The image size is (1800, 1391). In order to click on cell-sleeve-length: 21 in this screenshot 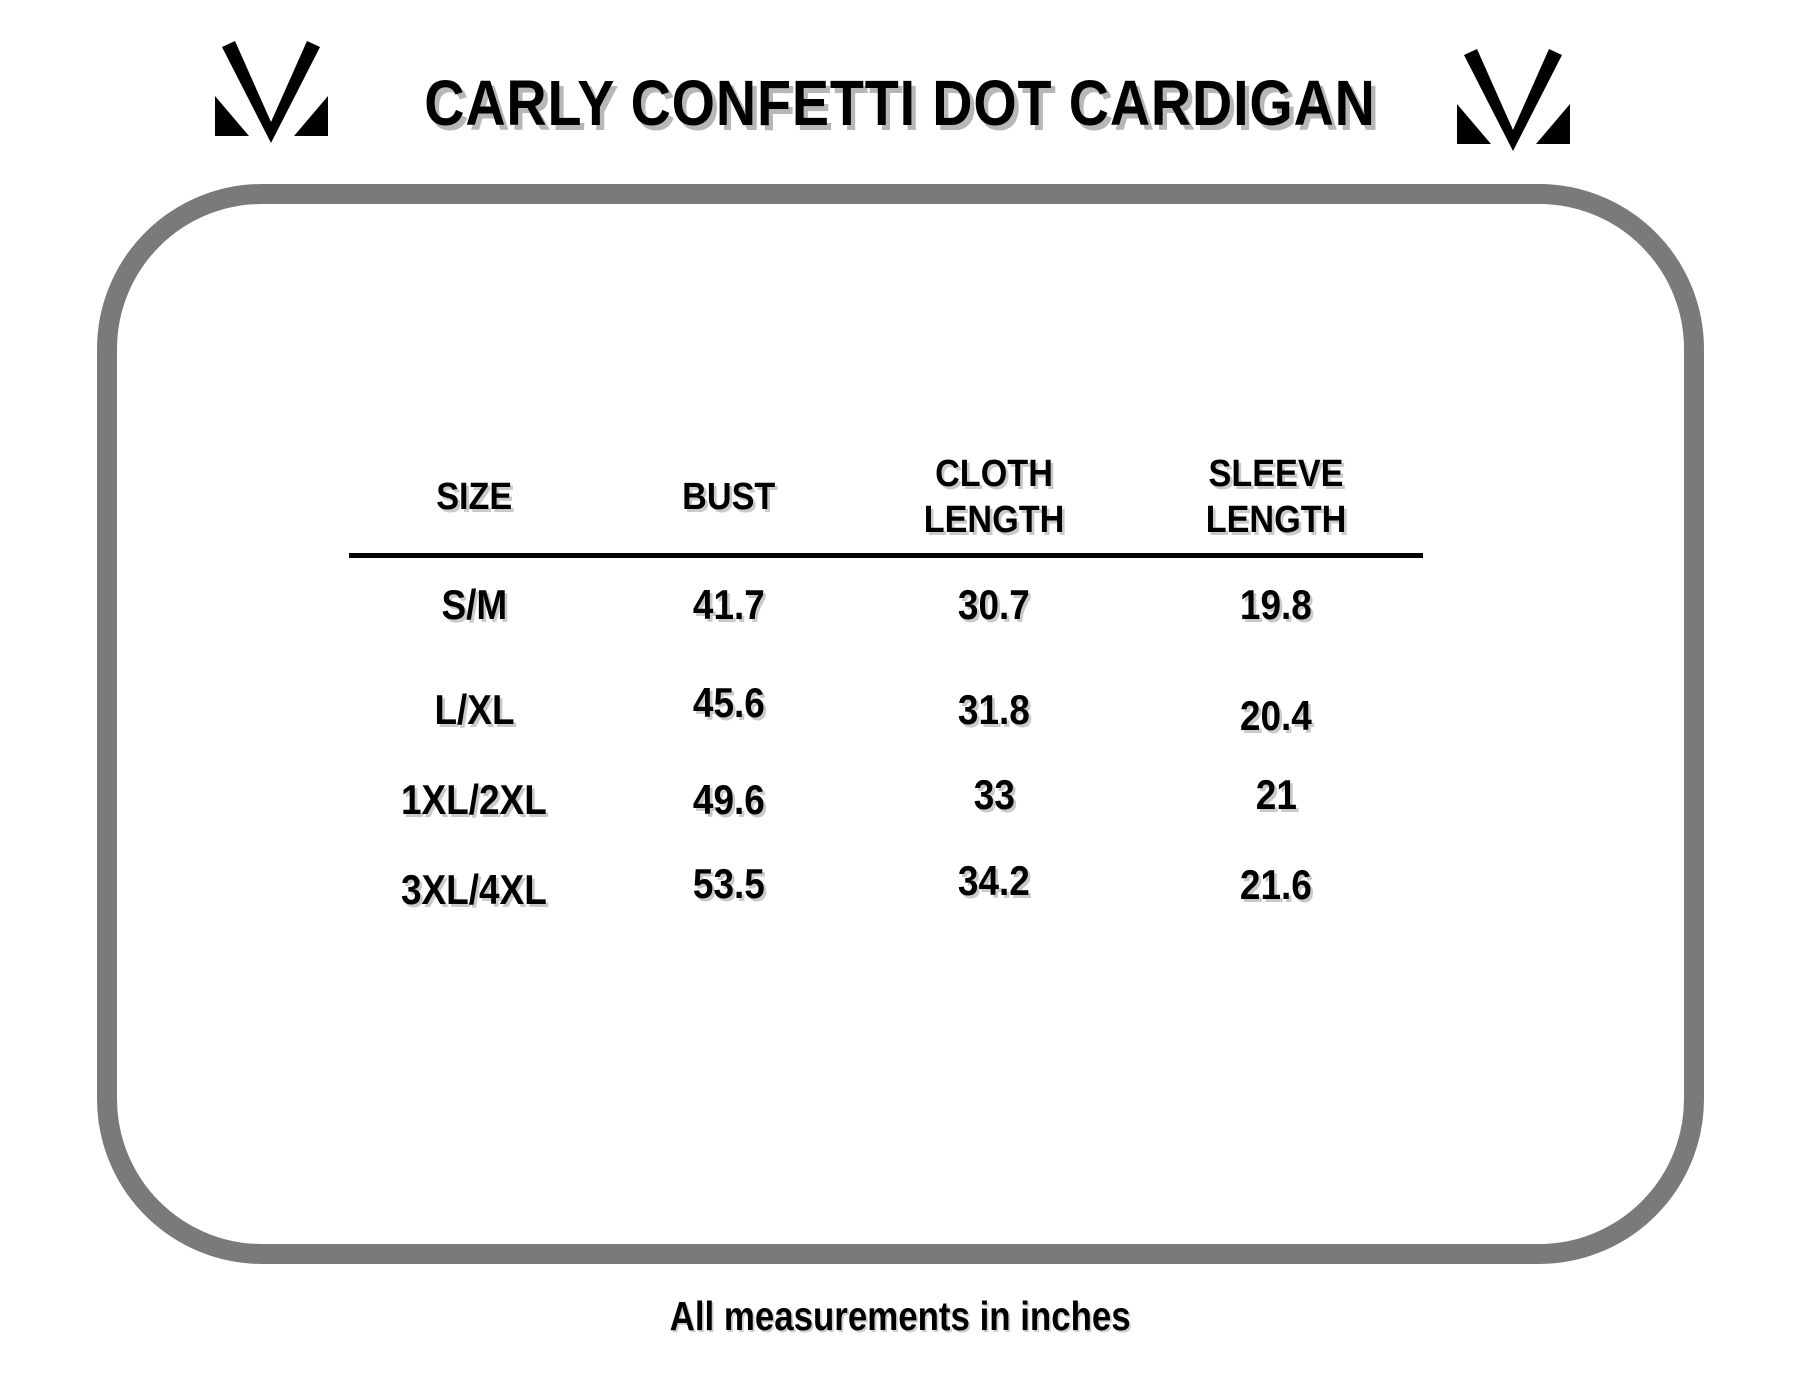, I will do `click(1276, 797)`.